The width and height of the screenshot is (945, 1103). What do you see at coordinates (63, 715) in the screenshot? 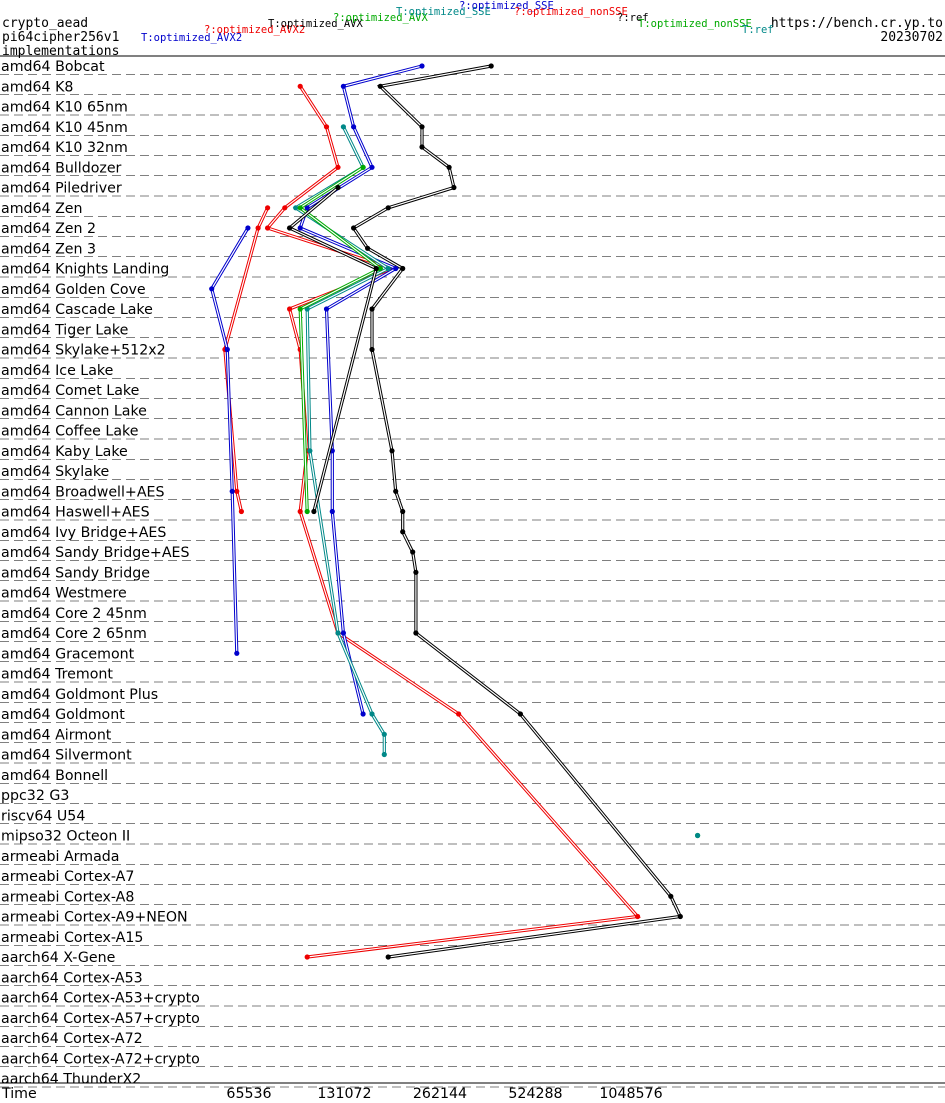
I see `category-label-amd64-goldmont: amd64 Goldmont` at bounding box center [63, 715].